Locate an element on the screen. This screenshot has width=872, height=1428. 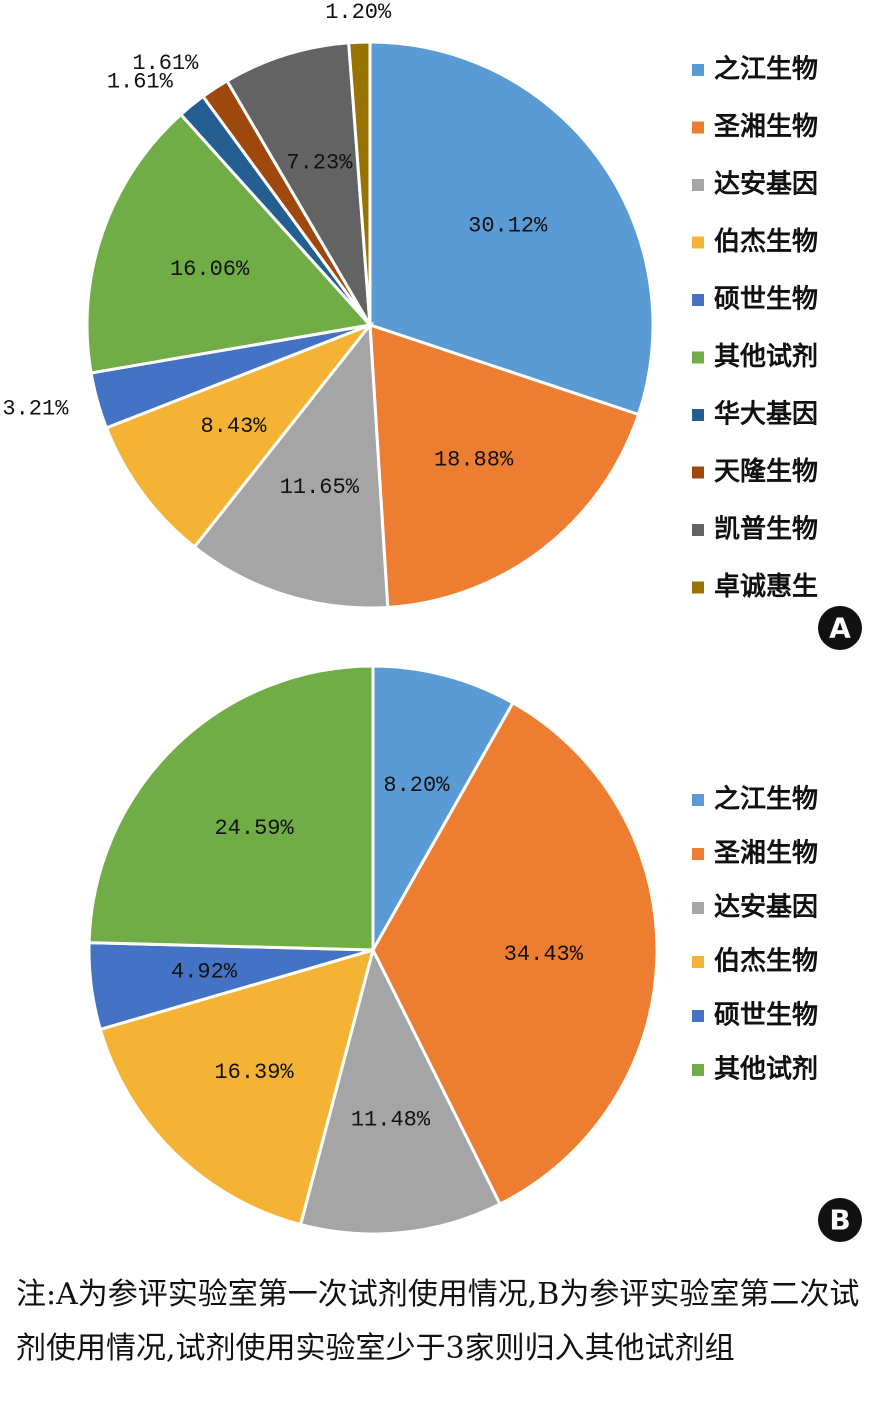
panel-label: A is located at coordinates (840, 628).